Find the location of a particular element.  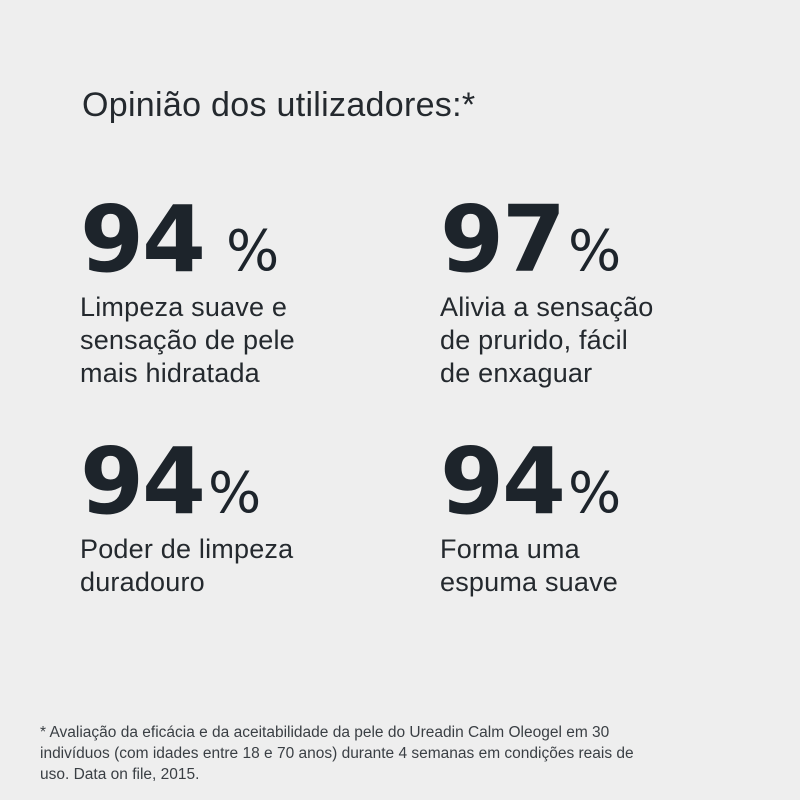

stat-description-line: Poder de limpeza is located at coordinates (187, 549).